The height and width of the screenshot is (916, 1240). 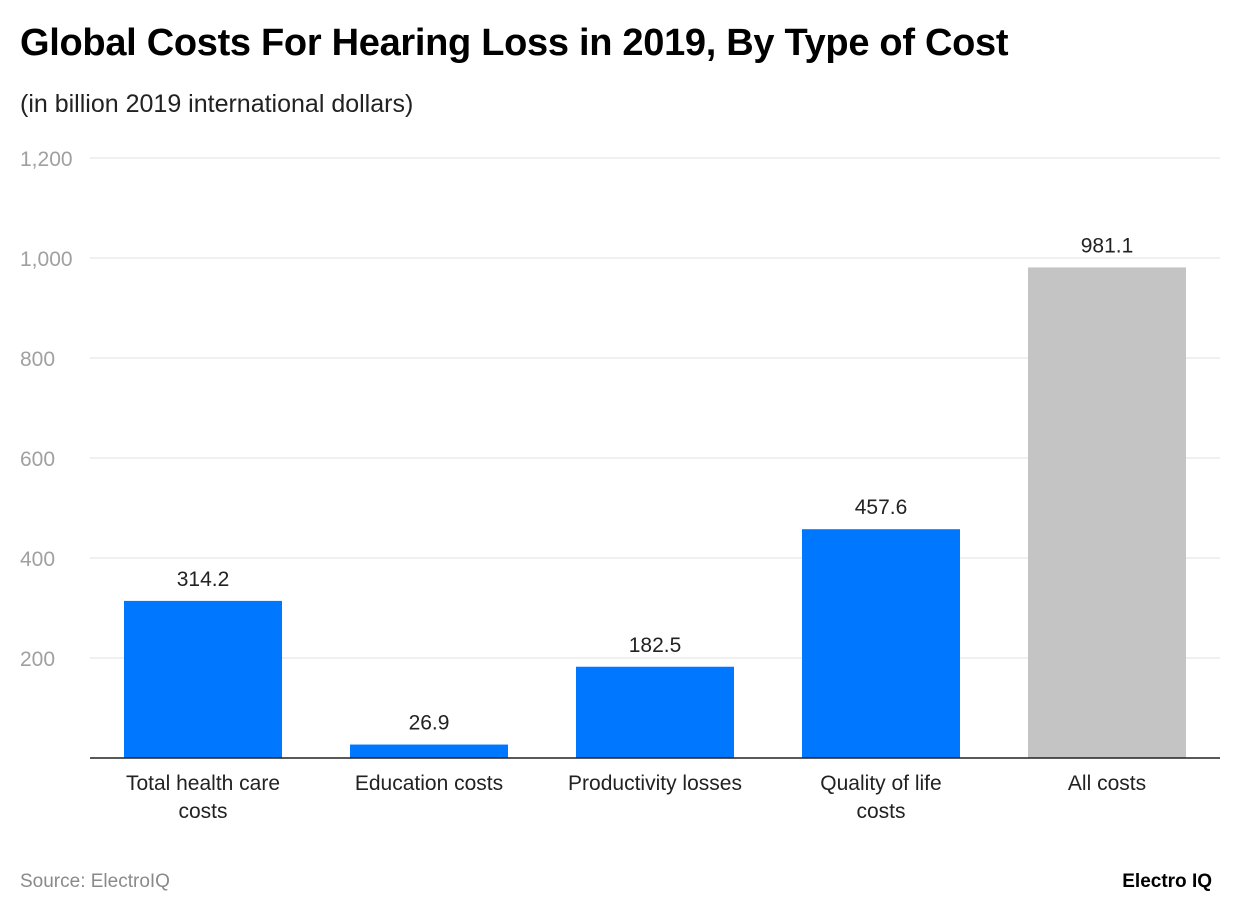 What do you see at coordinates (217, 104) in the screenshot?
I see `chart-subtitle: (in billion 2019 international dollars)` at bounding box center [217, 104].